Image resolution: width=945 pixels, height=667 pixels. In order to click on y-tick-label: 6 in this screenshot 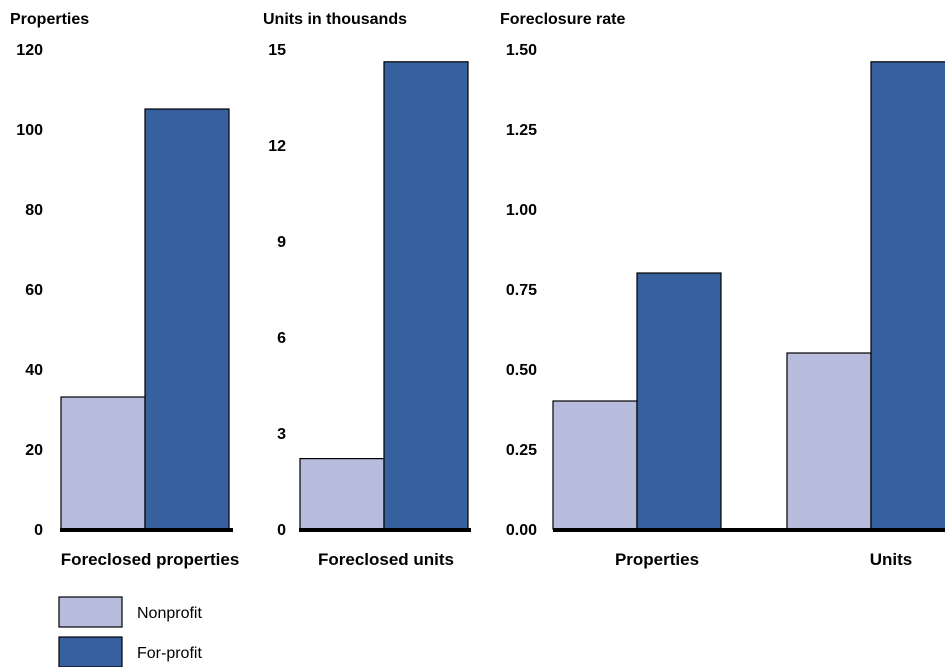, I will do `click(281, 338)`.